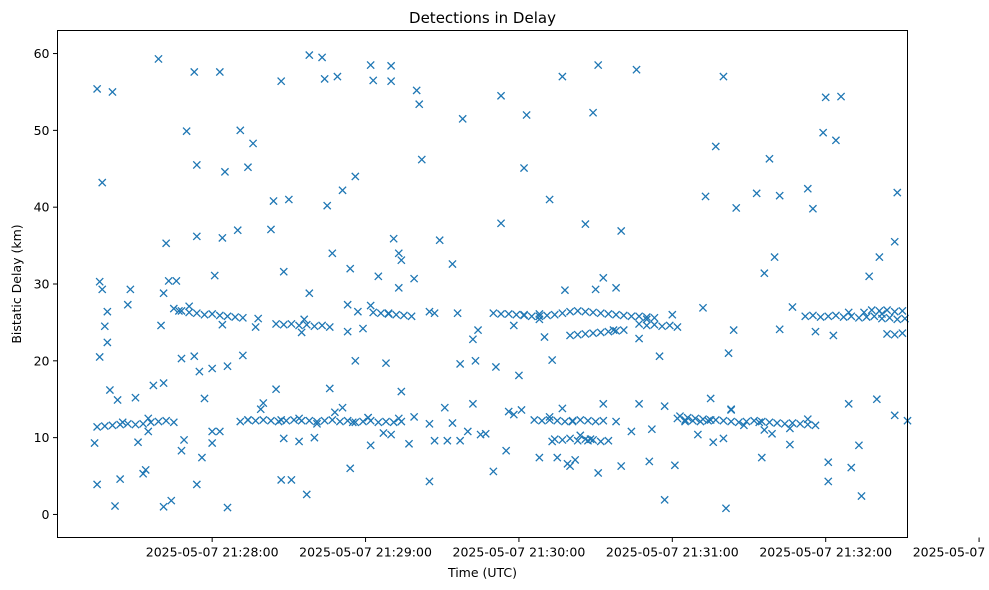 This screenshot has height=590, width=989. Describe the element at coordinates (519, 552) in the screenshot. I see `x-tick-label: 2025-05-07 21:30:00` at that location.